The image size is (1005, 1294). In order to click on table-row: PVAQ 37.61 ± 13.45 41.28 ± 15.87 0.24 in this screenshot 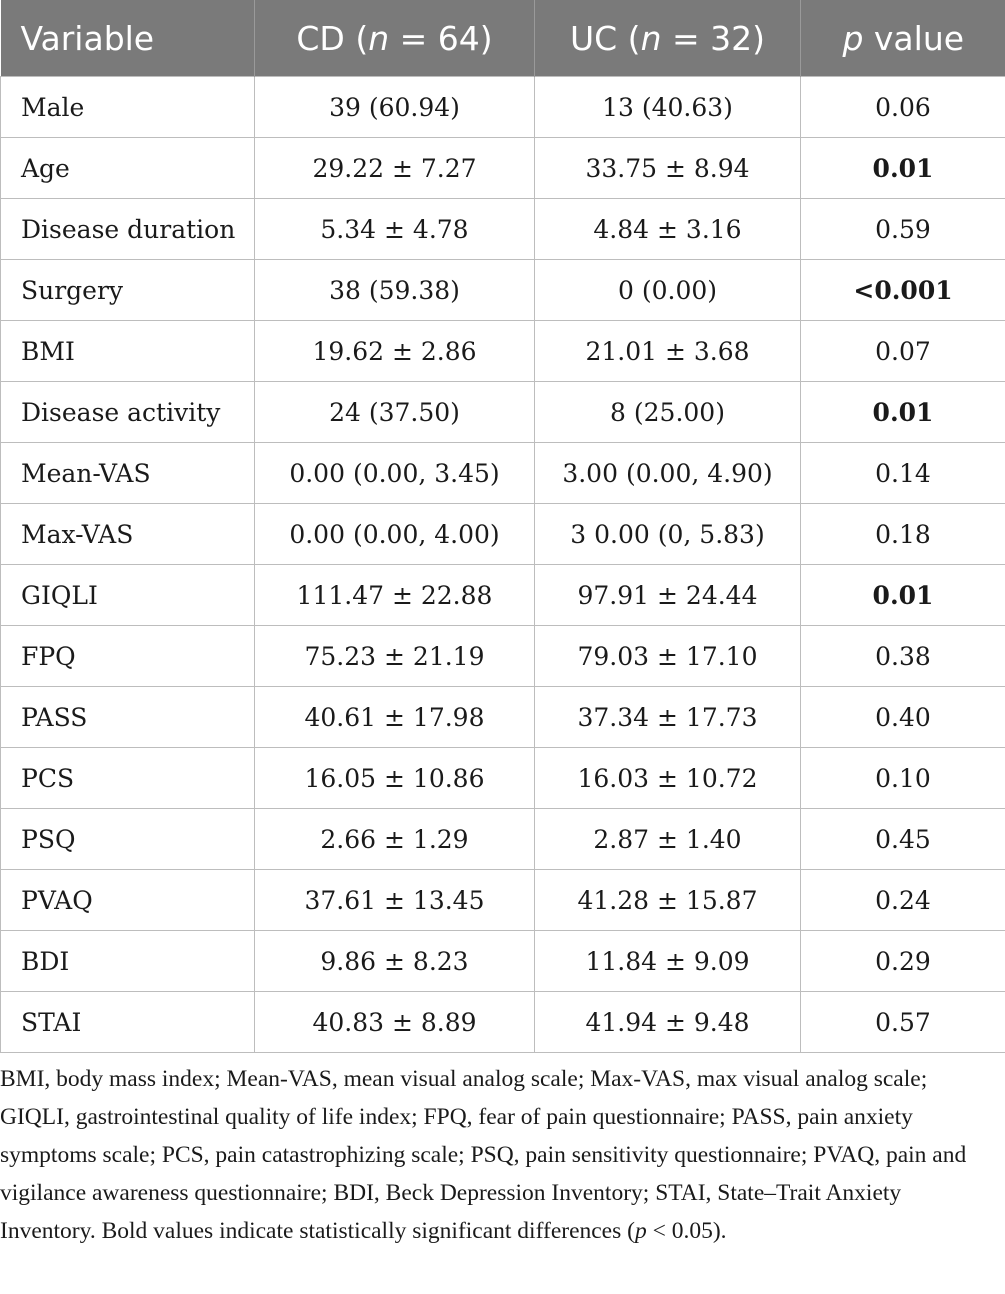, I will do `click(502, 900)`.